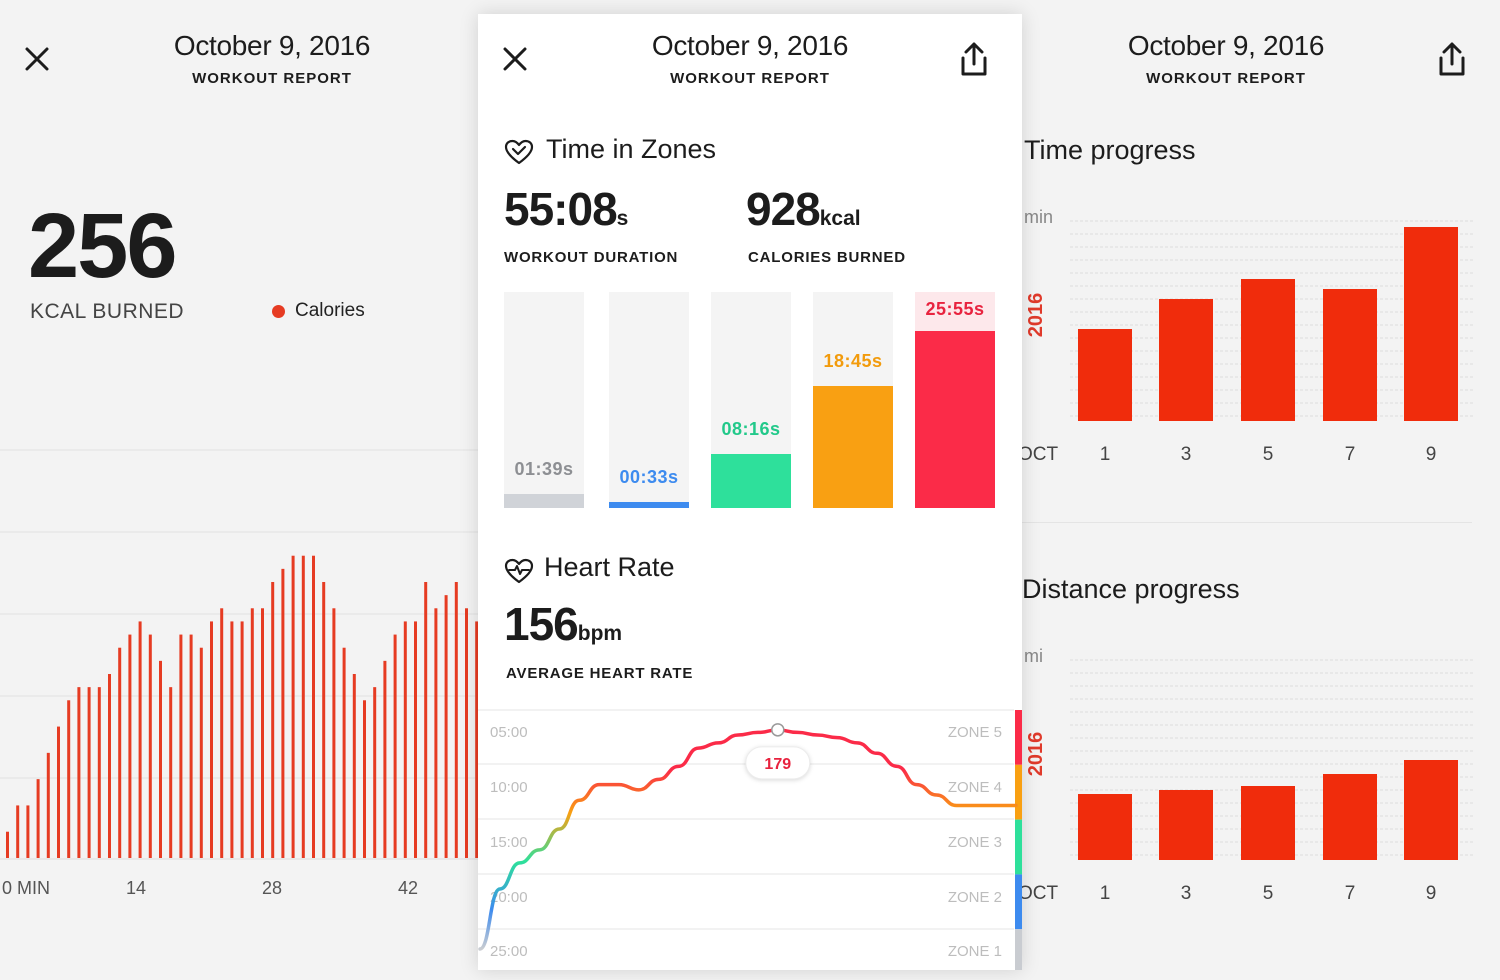  I want to click on calories-burned-label: CALORIES BURNED, so click(827, 257).